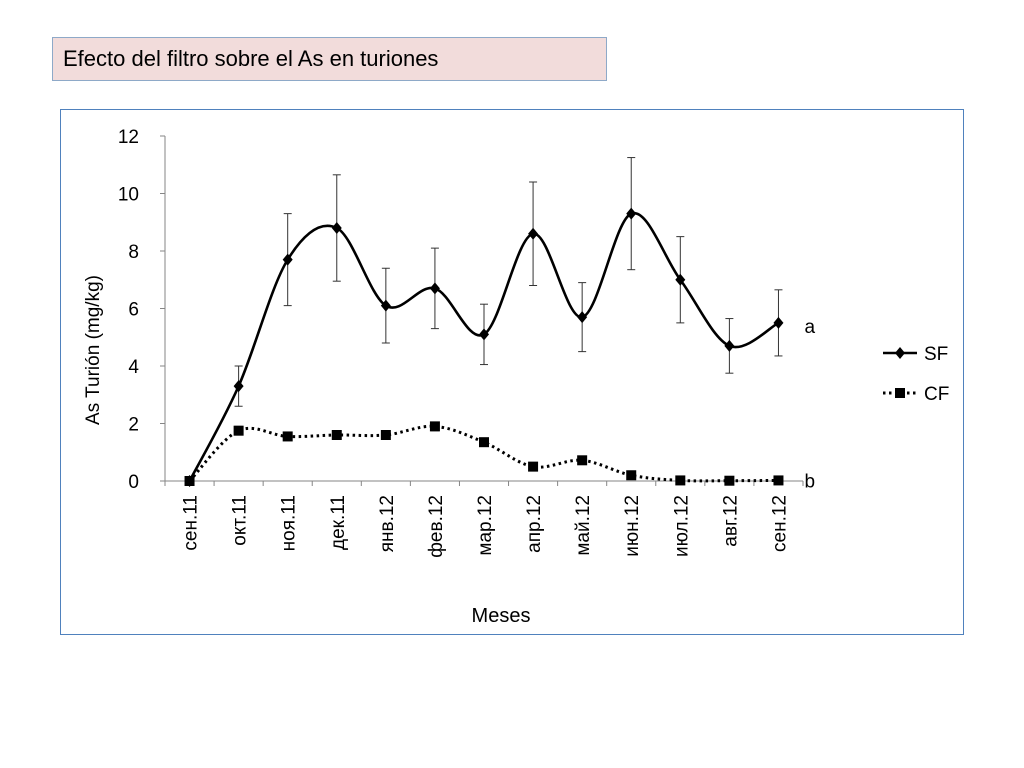 This screenshot has width=1024, height=768. What do you see at coordinates (779, 523) in the screenshot?
I see `x-tick-label: сен.12` at bounding box center [779, 523].